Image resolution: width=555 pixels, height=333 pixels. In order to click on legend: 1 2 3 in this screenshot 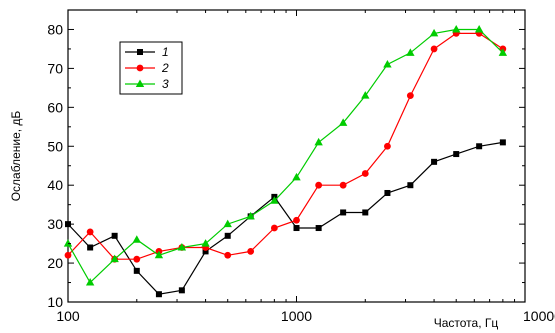, I will do `click(151, 68)`.